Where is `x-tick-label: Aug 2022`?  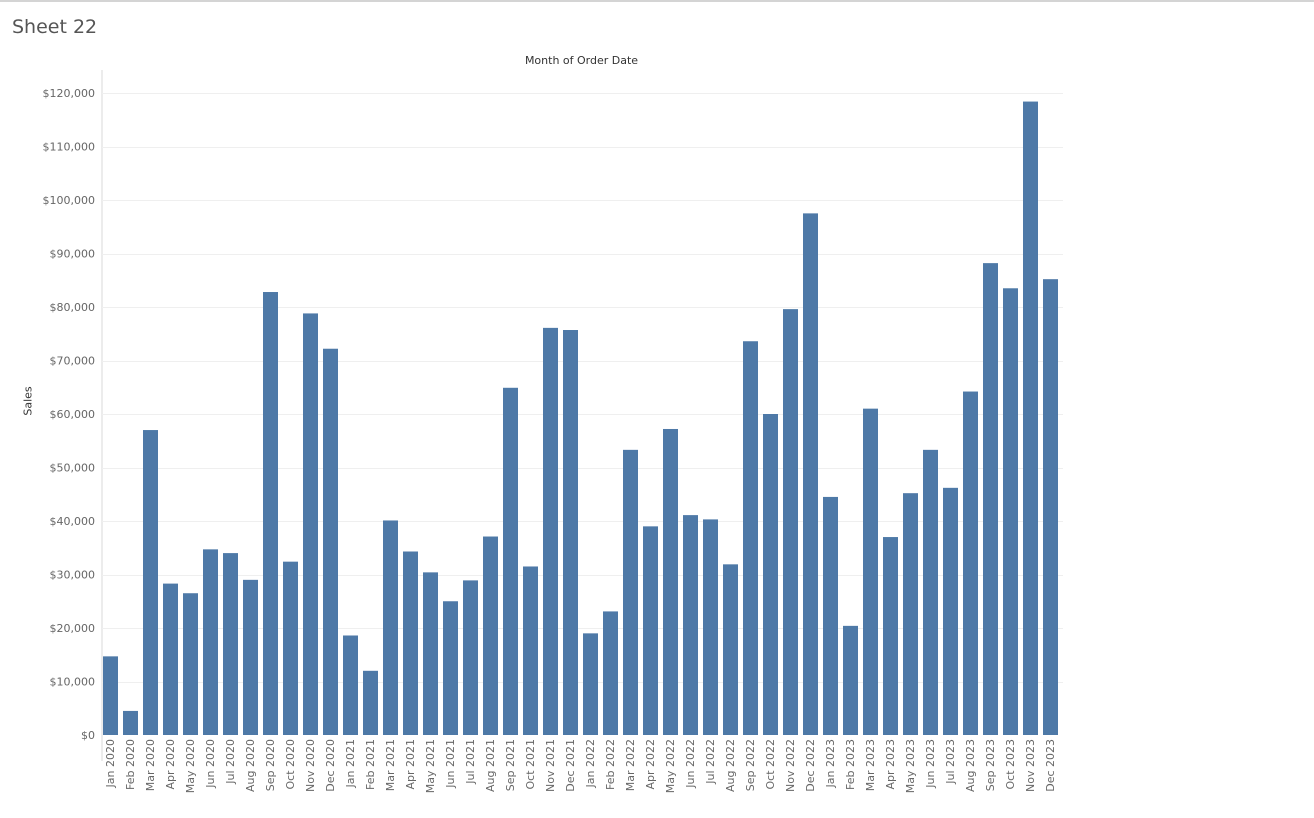 x-tick-label: Aug 2022 is located at coordinates (730, 765).